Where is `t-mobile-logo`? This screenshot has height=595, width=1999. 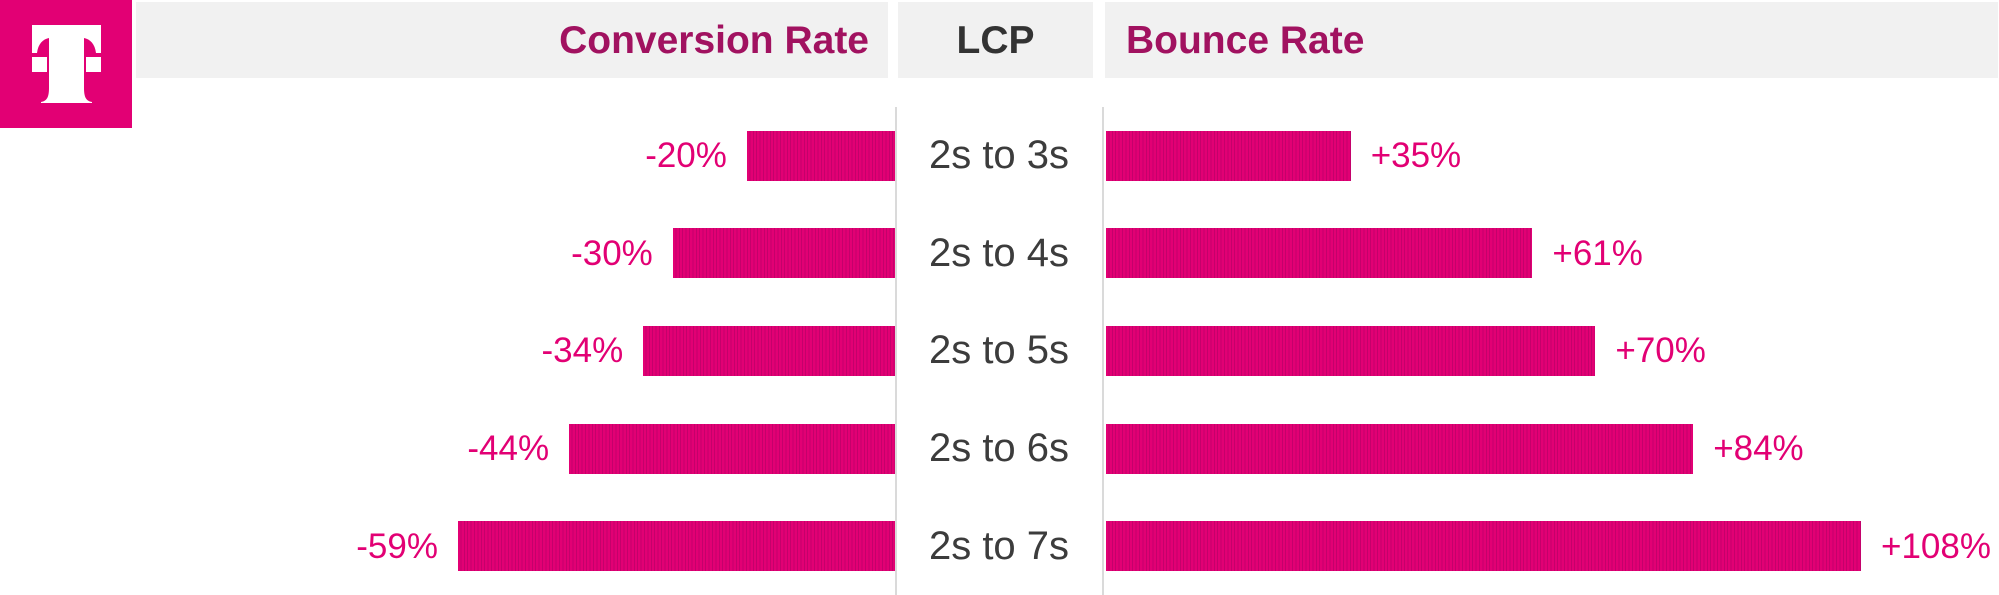
t-mobile-logo is located at coordinates (66, 64).